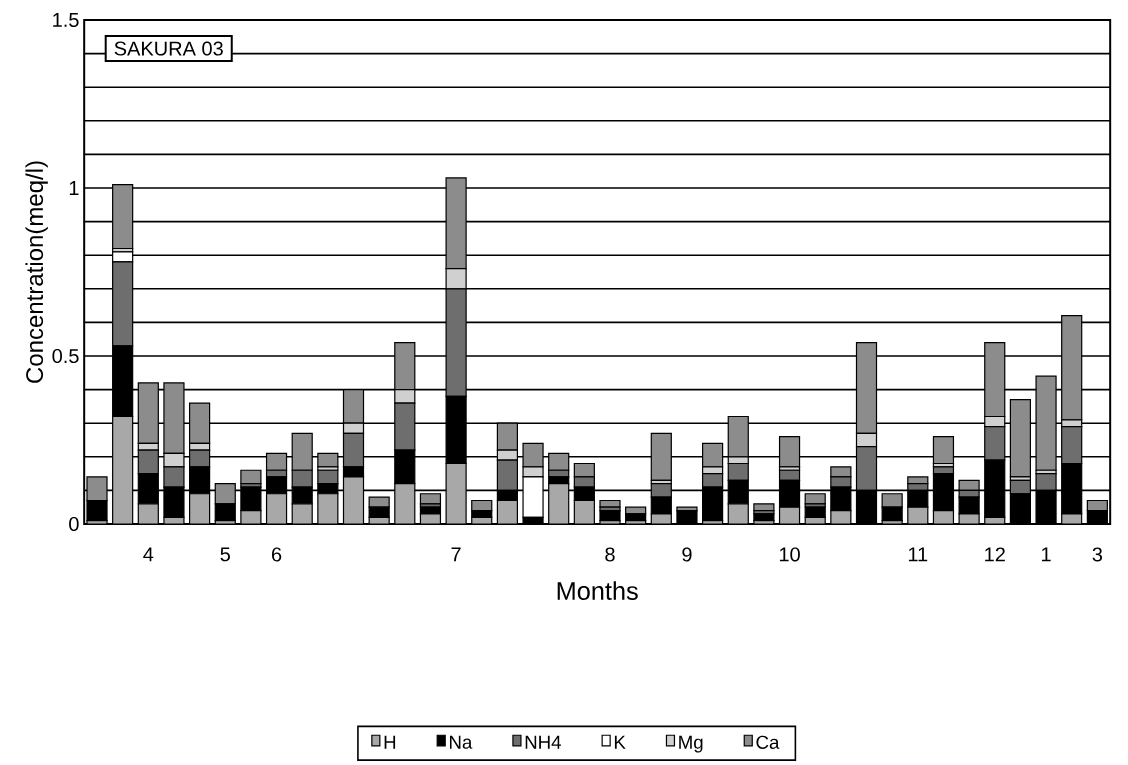 This screenshot has height=765, width=1128. Describe the element at coordinates (1097, 554) in the screenshot. I see `x-tick-label: 3` at that location.